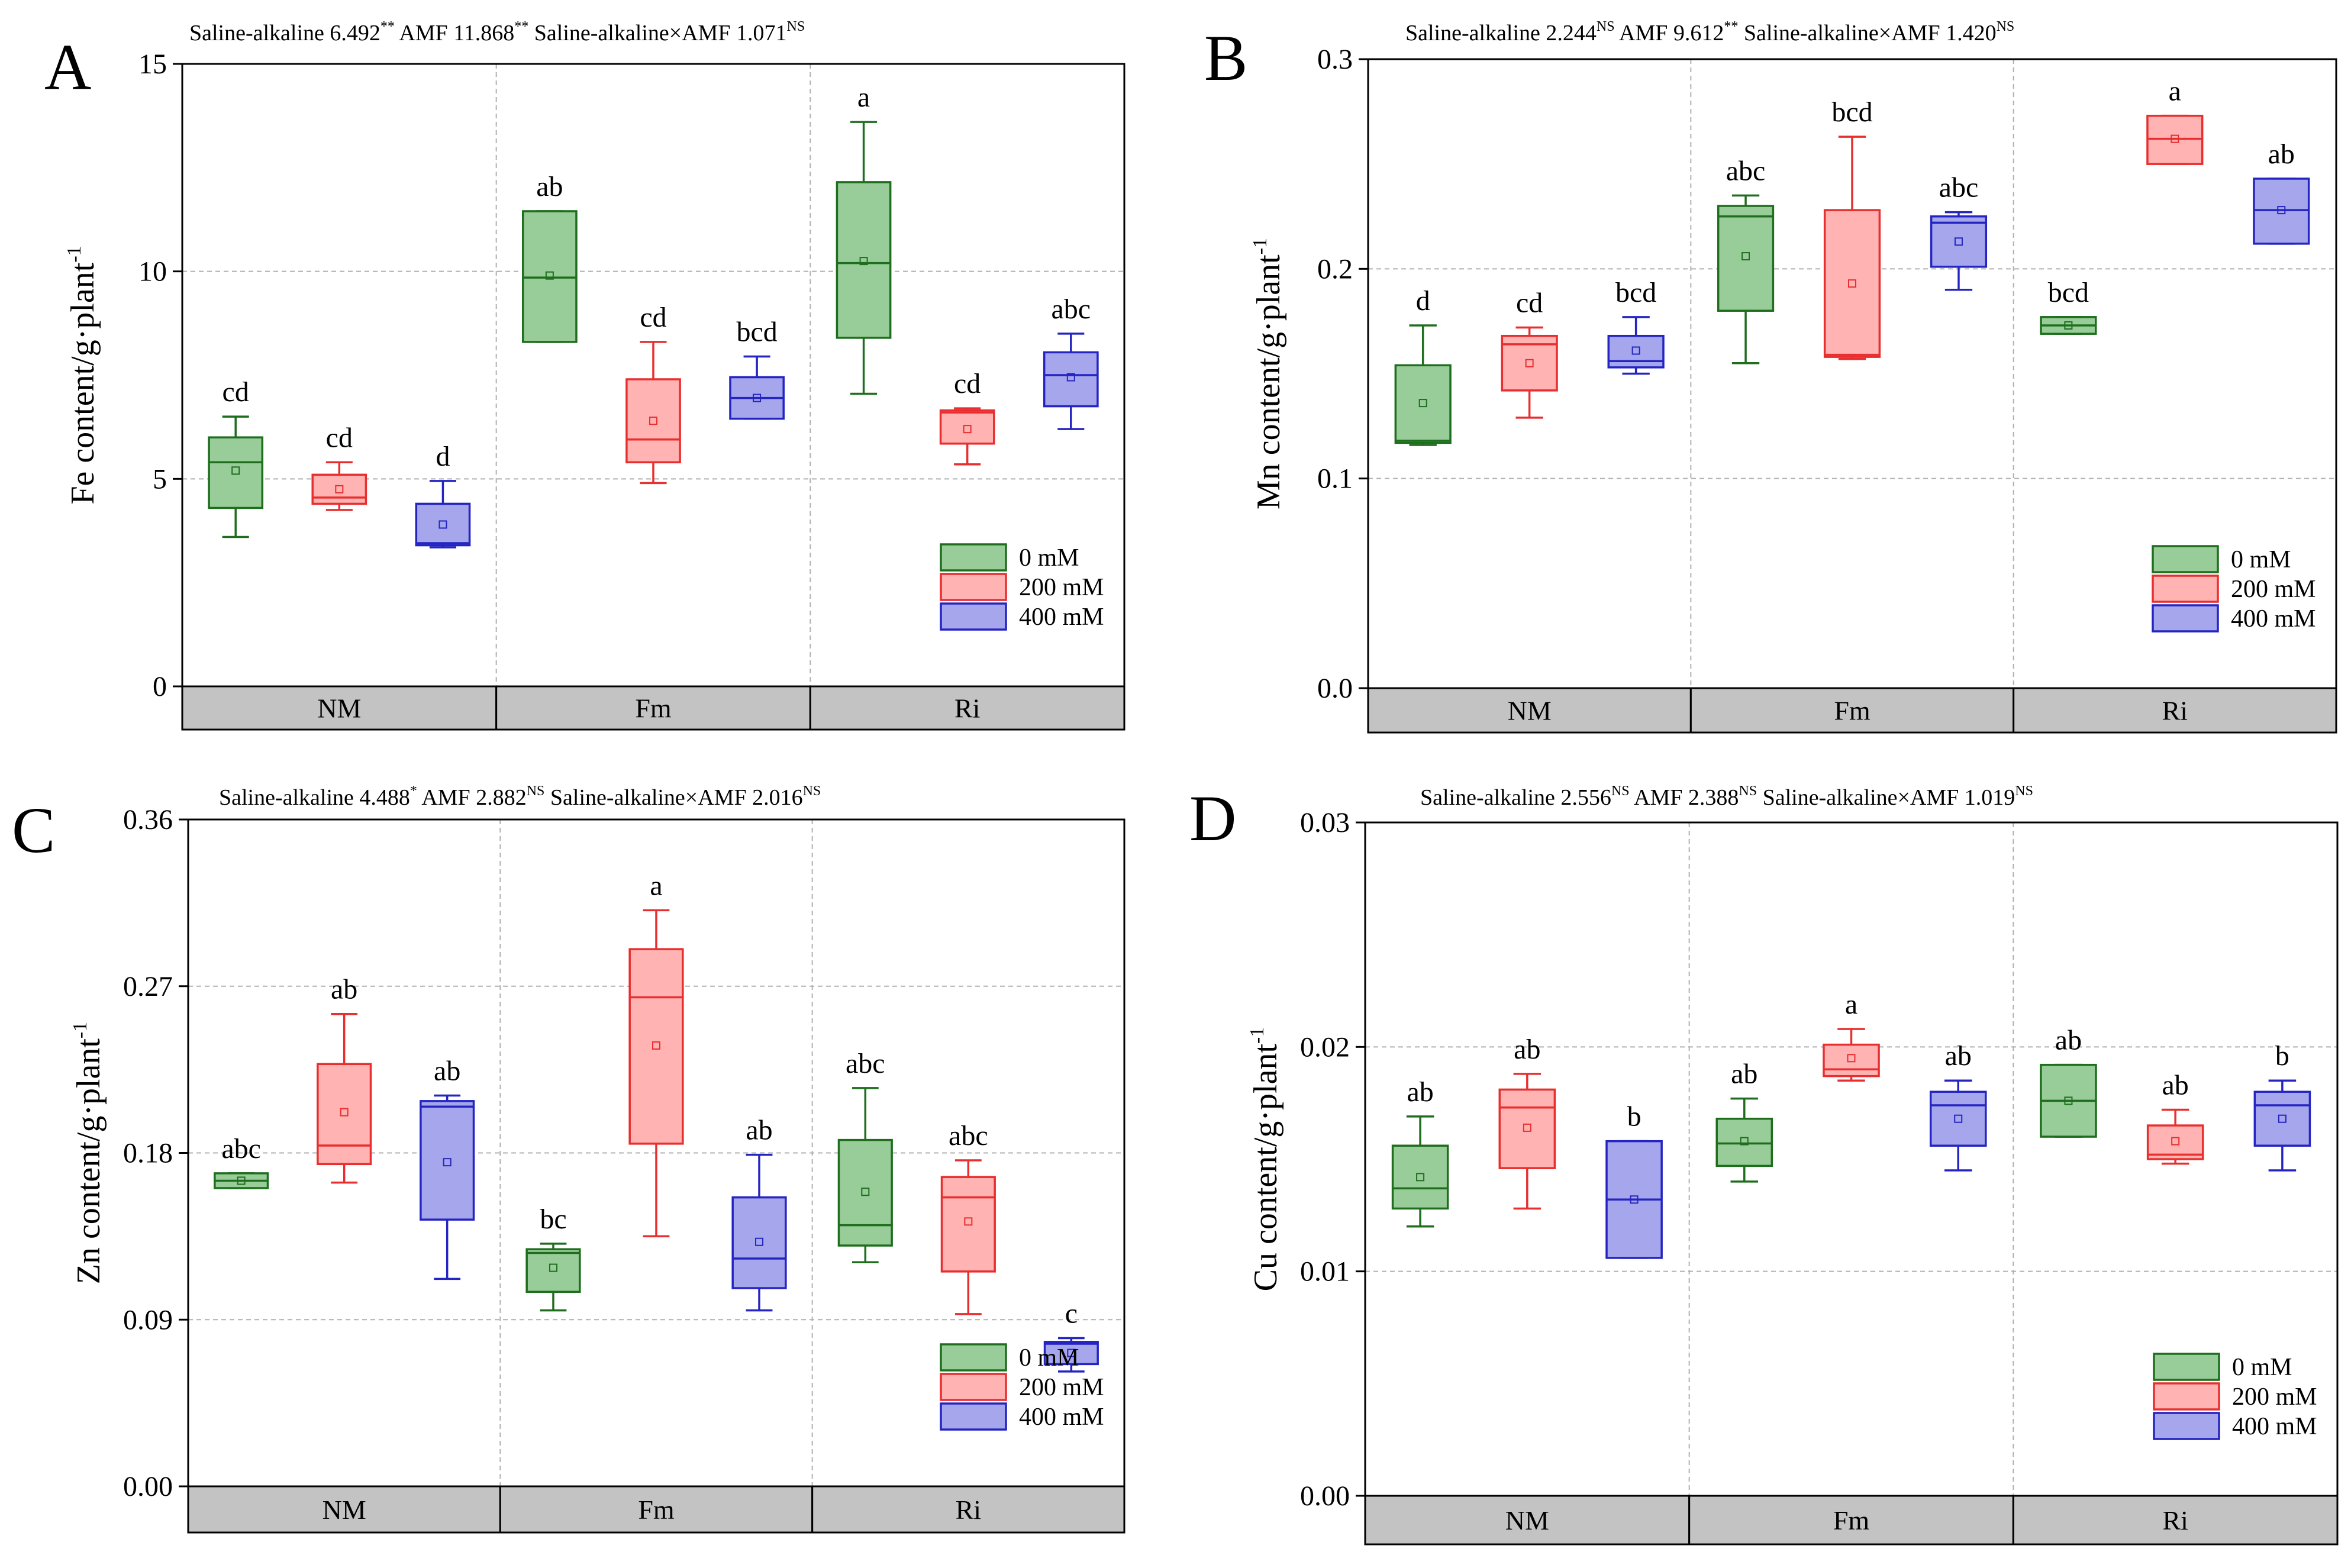  Describe the element at coordinates (160, 686) in the screenshot. I see `y-tick-label: 0` at that location.